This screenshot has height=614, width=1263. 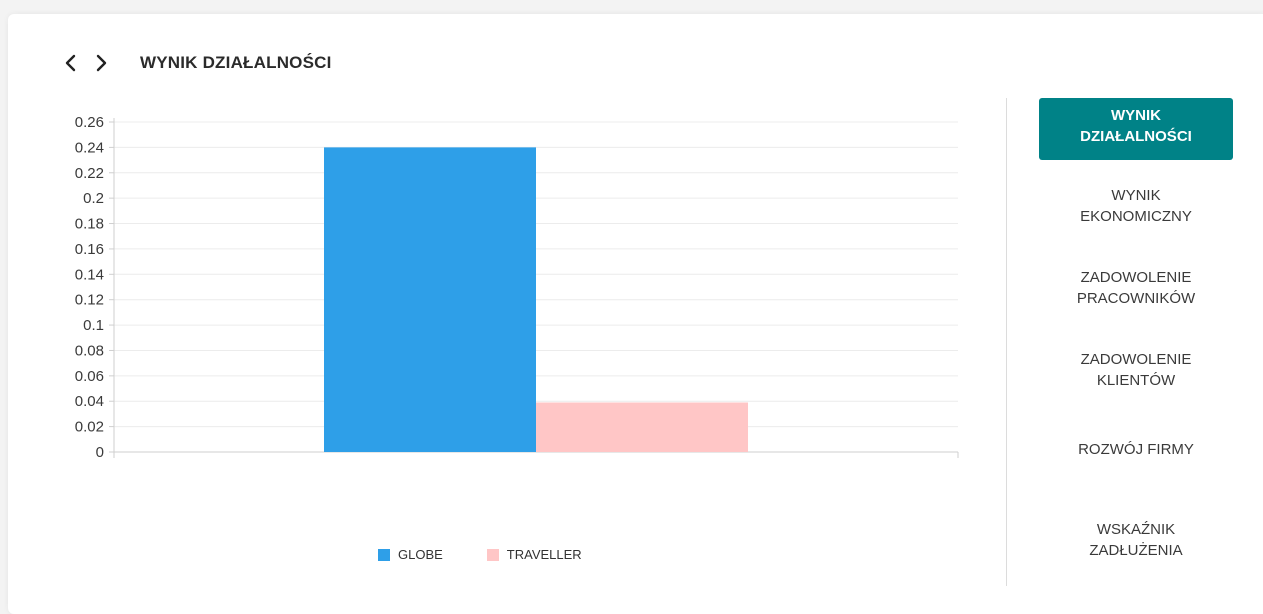 What do you see at coordinates (236, 62) in the screenshot?
I see `page-title: WYNIK DZIAŁALNOŚCI` at bounding box center [236, 62].